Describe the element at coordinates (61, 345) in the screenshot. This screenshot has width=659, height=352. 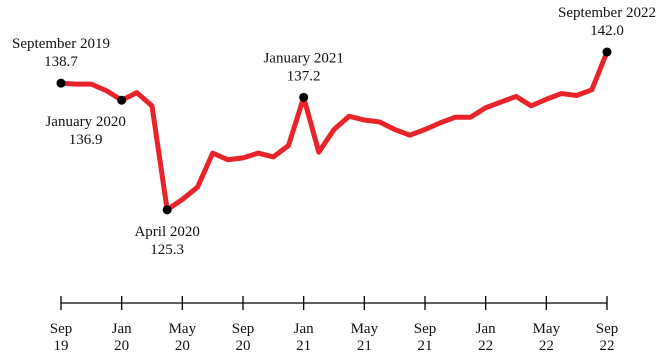
I see `x-tick-year-label: 19` at that location.